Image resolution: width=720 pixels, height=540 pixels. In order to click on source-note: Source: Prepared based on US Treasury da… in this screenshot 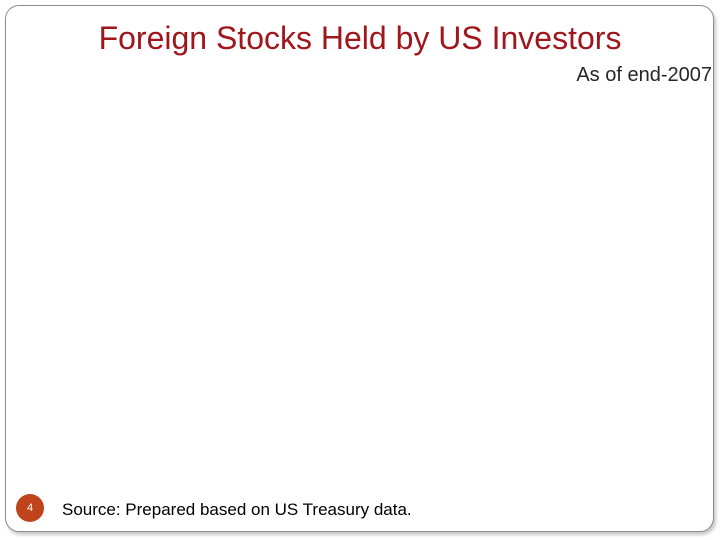, I will do `click(237, 509)`.